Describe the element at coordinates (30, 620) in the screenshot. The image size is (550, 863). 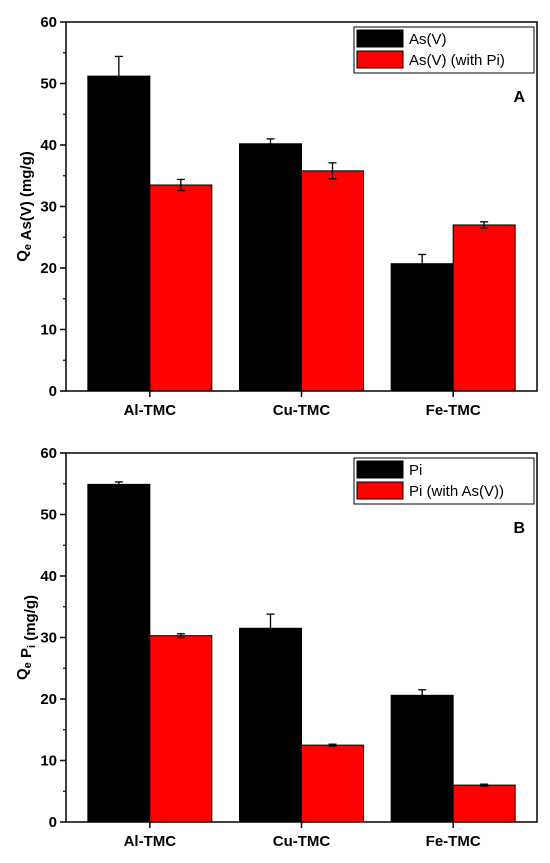
I see `y-axis-label-rest2: (mg/g)` at that location.